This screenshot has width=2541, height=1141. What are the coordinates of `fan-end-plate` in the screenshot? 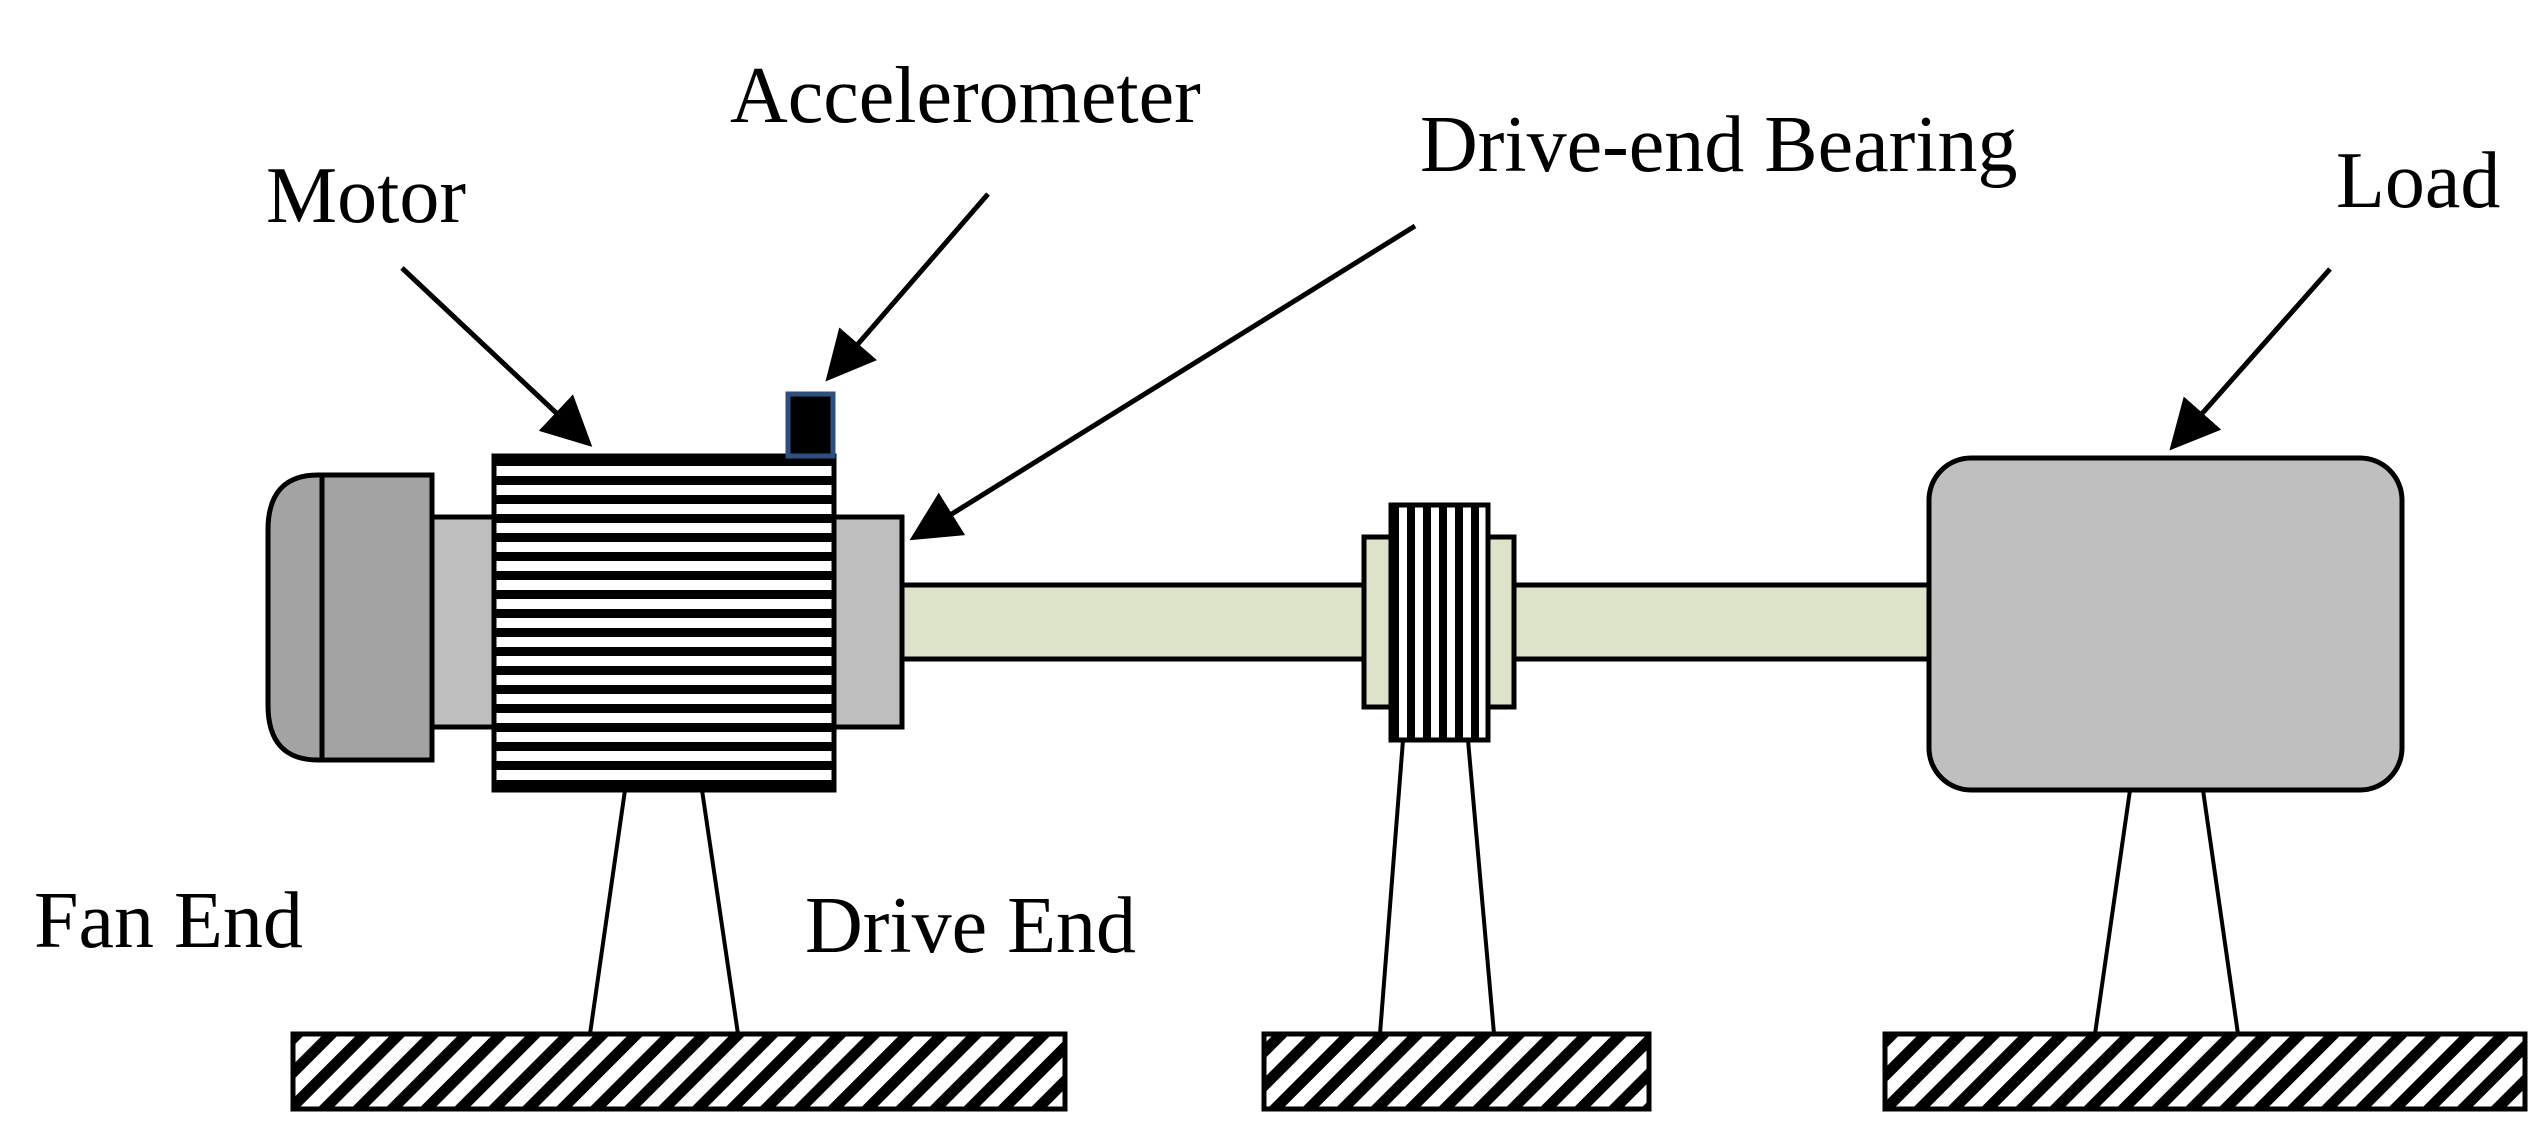 It's located at (377, 617).